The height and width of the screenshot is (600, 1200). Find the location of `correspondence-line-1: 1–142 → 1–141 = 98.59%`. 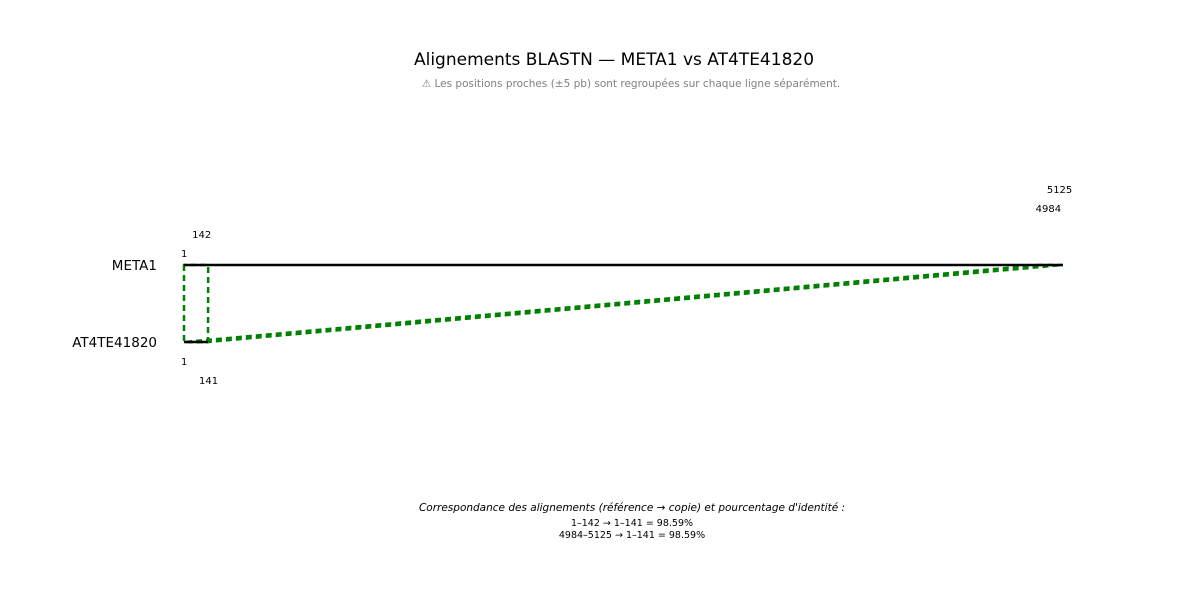

correspondence-line-1: 1–142 → 1–141 = 98.59% is located at coordinates (632, 523).